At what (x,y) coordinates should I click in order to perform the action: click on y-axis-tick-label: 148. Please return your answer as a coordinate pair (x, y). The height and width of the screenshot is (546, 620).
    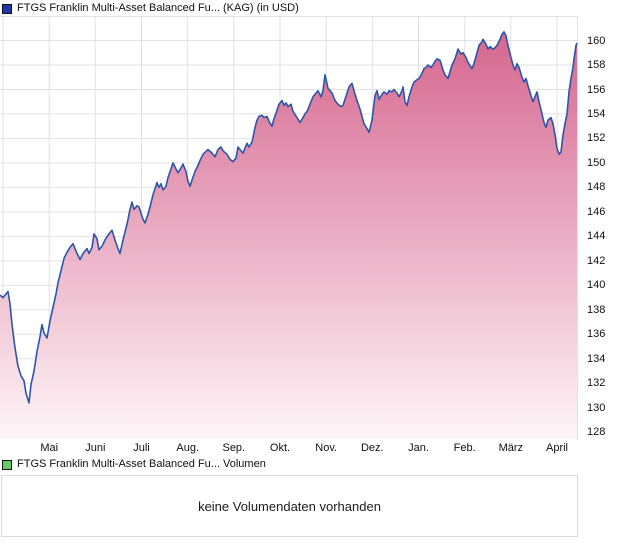
    Looking at the image, I should click on (596, 187).